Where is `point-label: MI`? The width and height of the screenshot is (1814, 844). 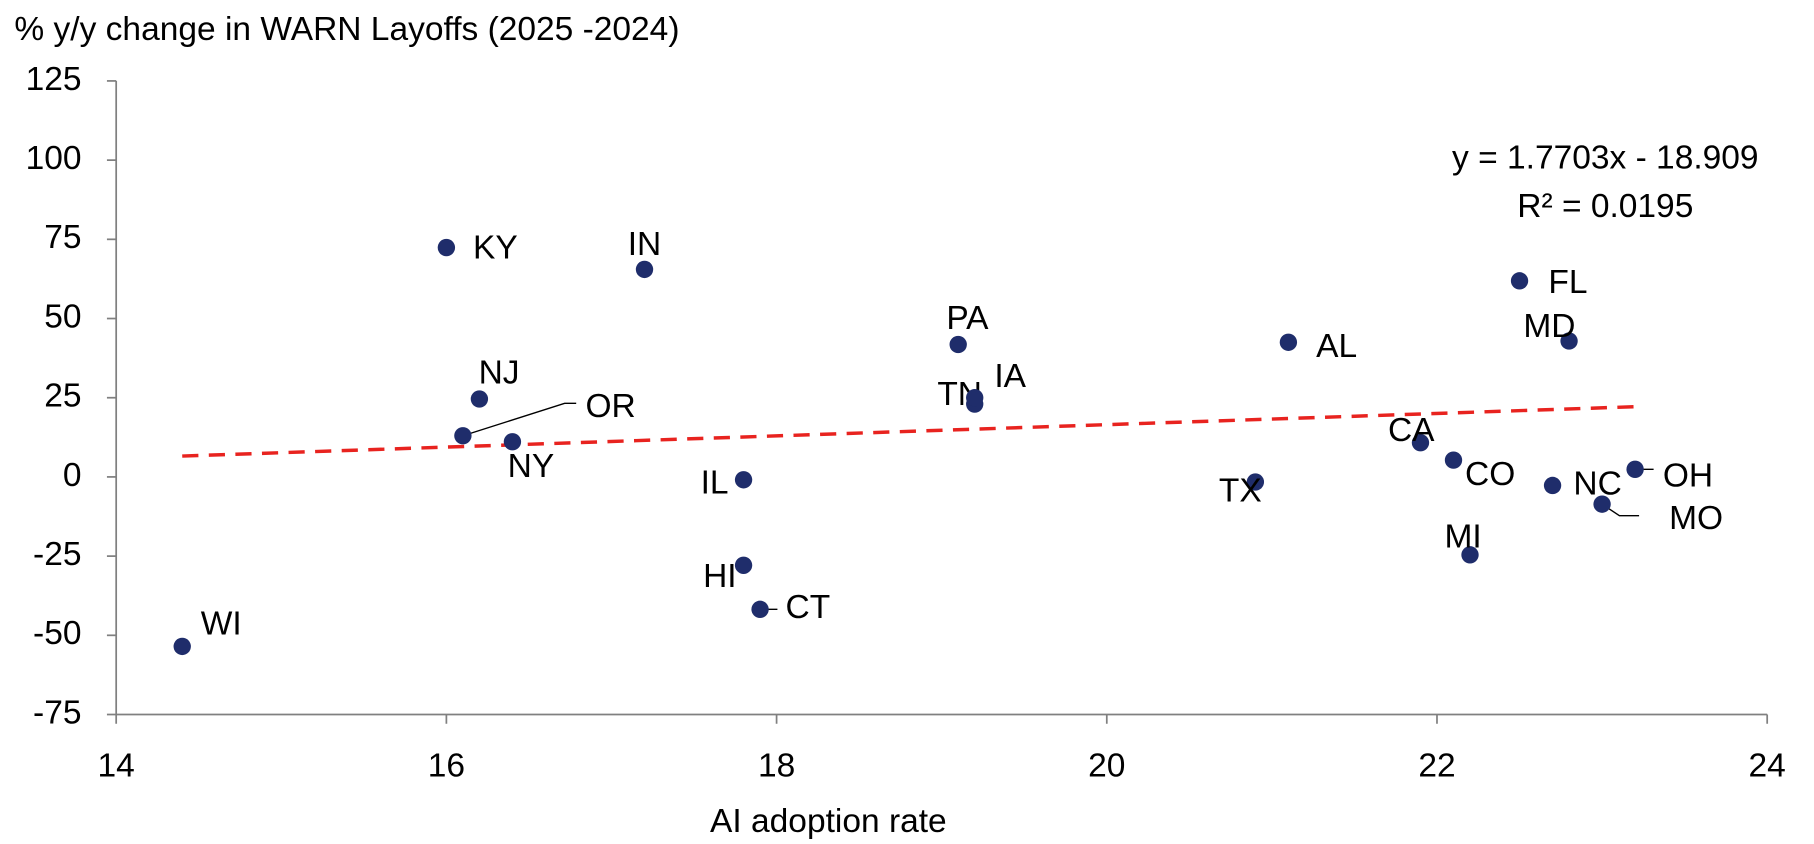 point-label: MI is located at coordinates (1462, 537).